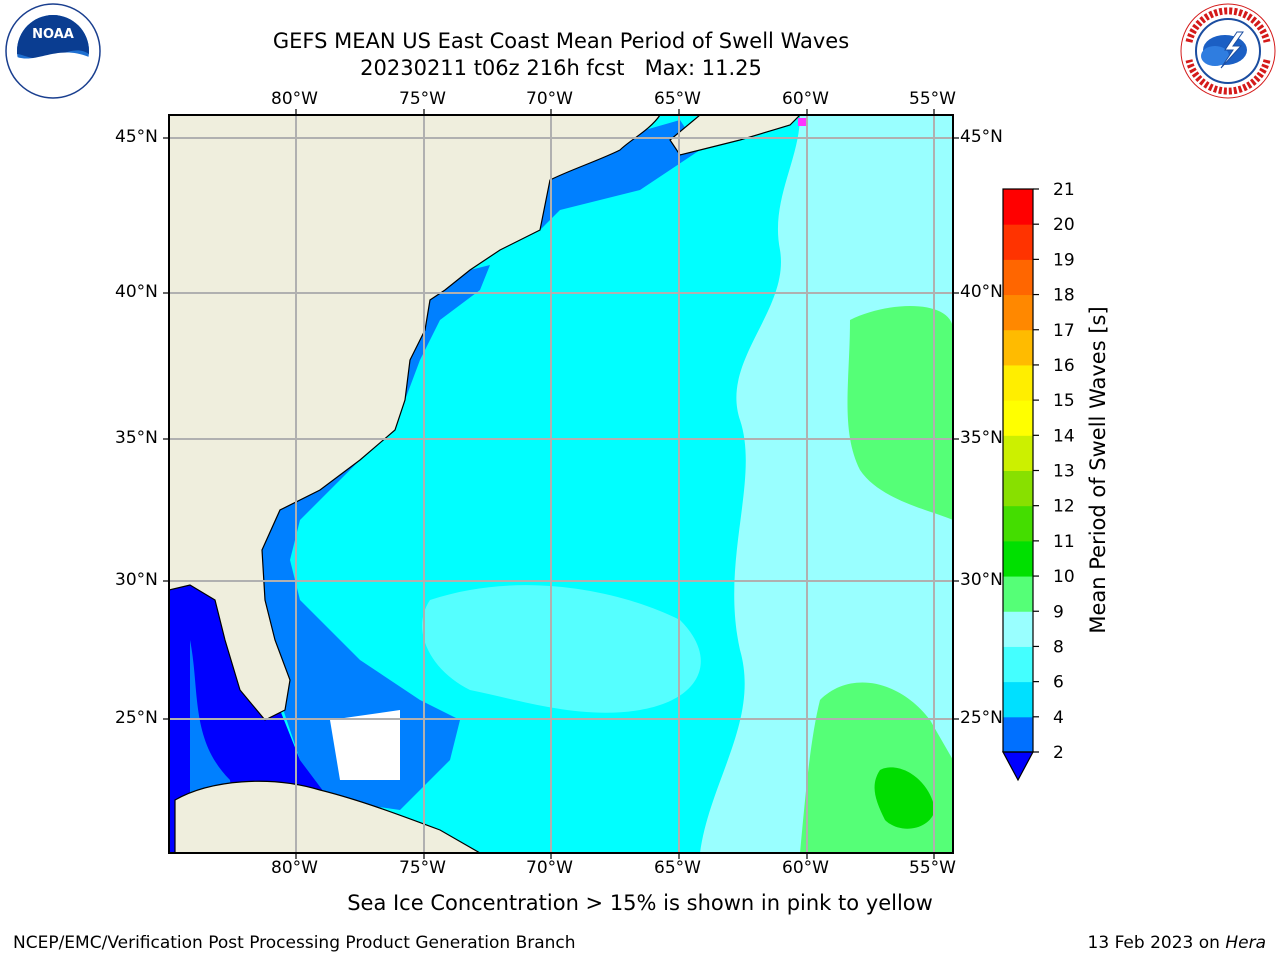 The width and height of the screenshot is (1280, 960). Describe the element at coordinates (981, 718) in the screenshot. I see `lat-label-right: 25°N` at that location.